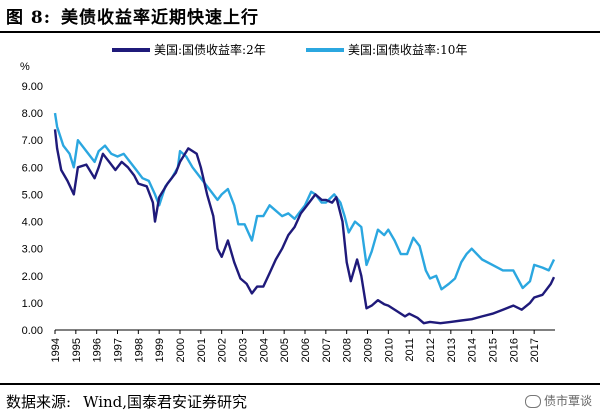  I want to click on y-axis: 0.00 1.00 2.00 3.00 4.00 5.00 6.00 7.00 8.00 9.00, so click(32, 209).